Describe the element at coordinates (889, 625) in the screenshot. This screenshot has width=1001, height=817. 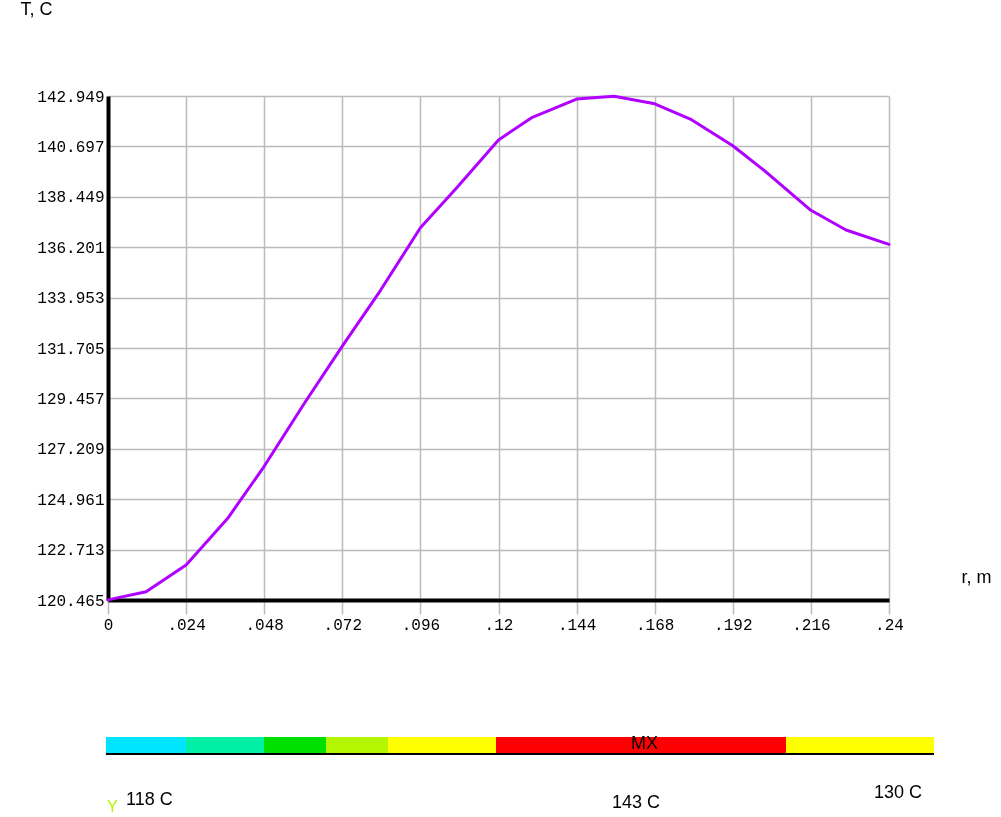
I see `x-tick-label: .24` at that location.